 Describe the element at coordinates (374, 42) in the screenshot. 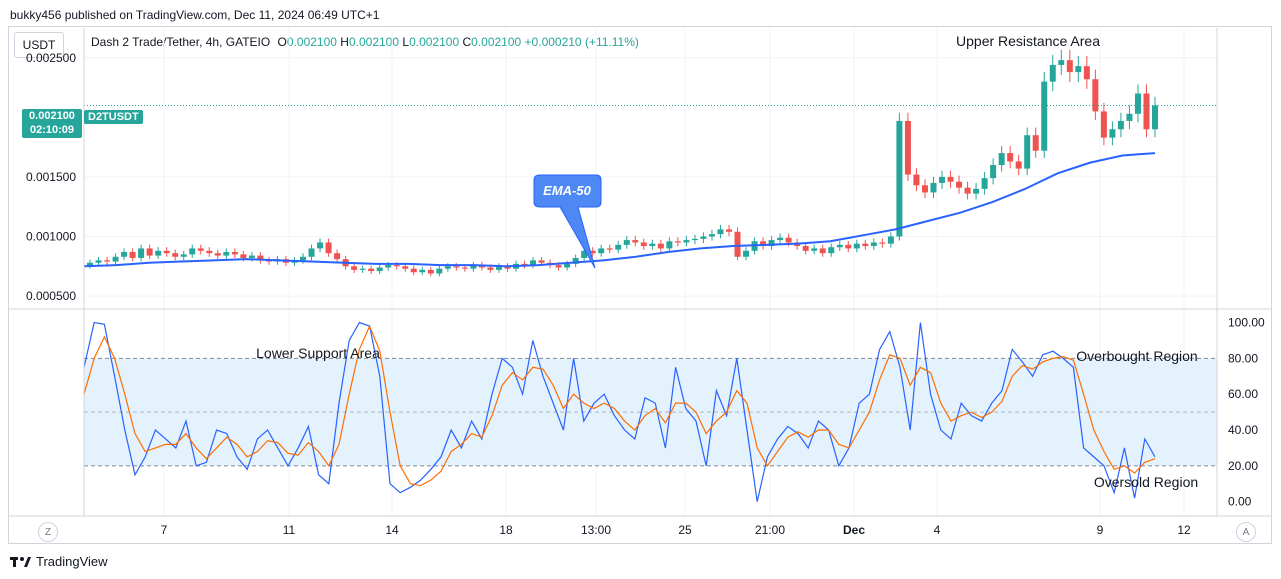

I see `legend-high-value: 0.002100` at that location.